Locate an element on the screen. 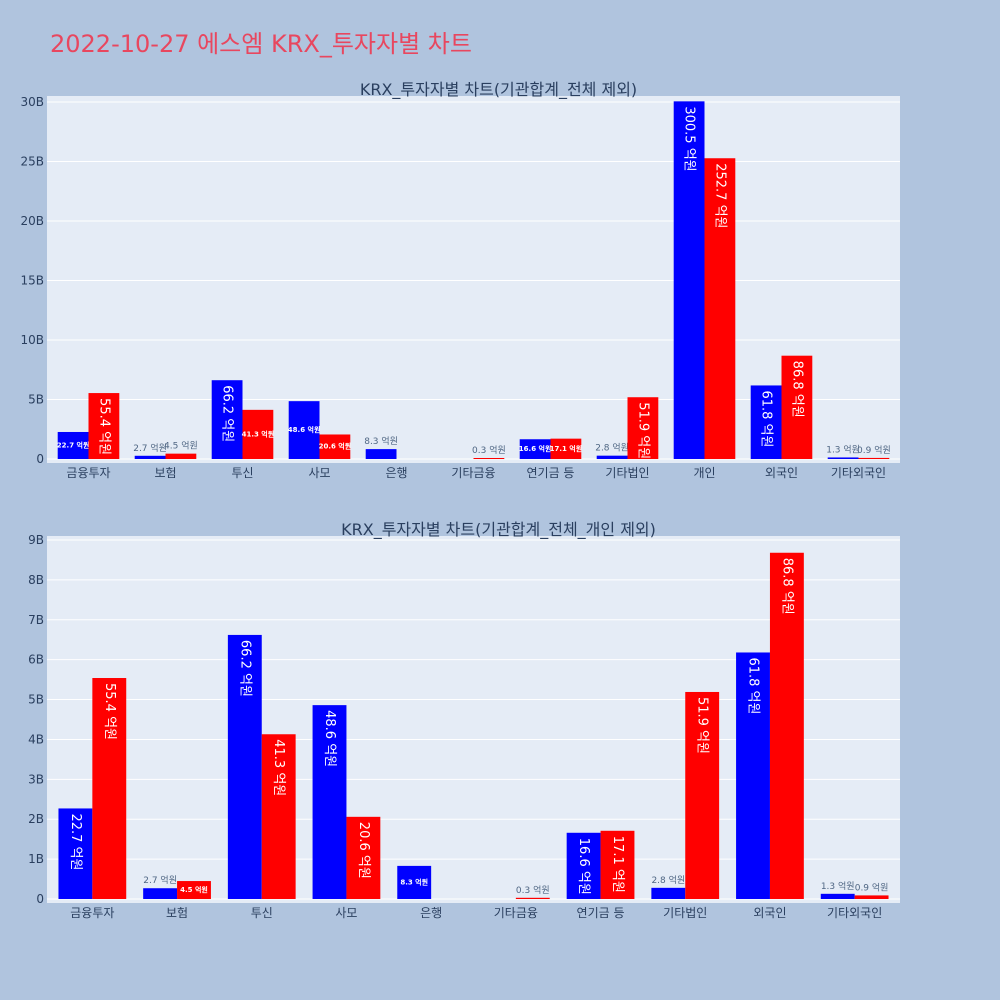 This screenshot has width=1000, height=1000. y-tick-label: 1B is located at coordinates (36, 859).